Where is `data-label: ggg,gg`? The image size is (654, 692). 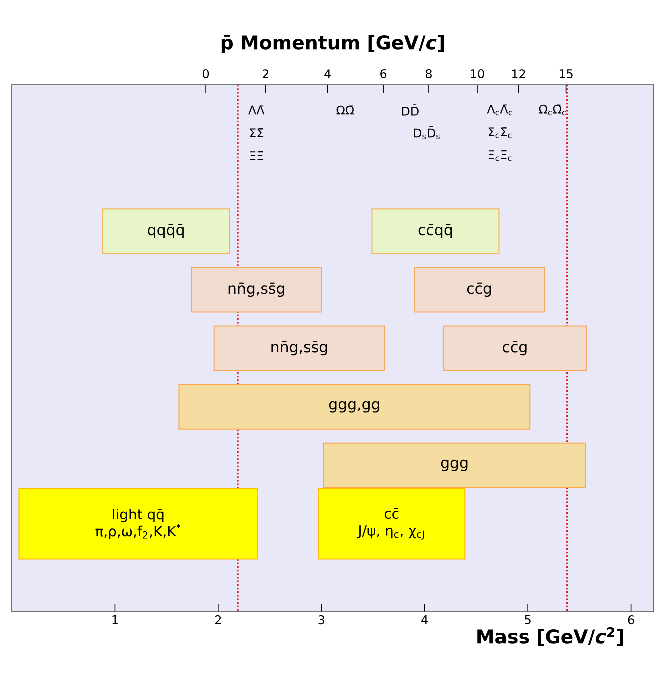
data-label: ggg,gg is located at coordinates (354, 407).